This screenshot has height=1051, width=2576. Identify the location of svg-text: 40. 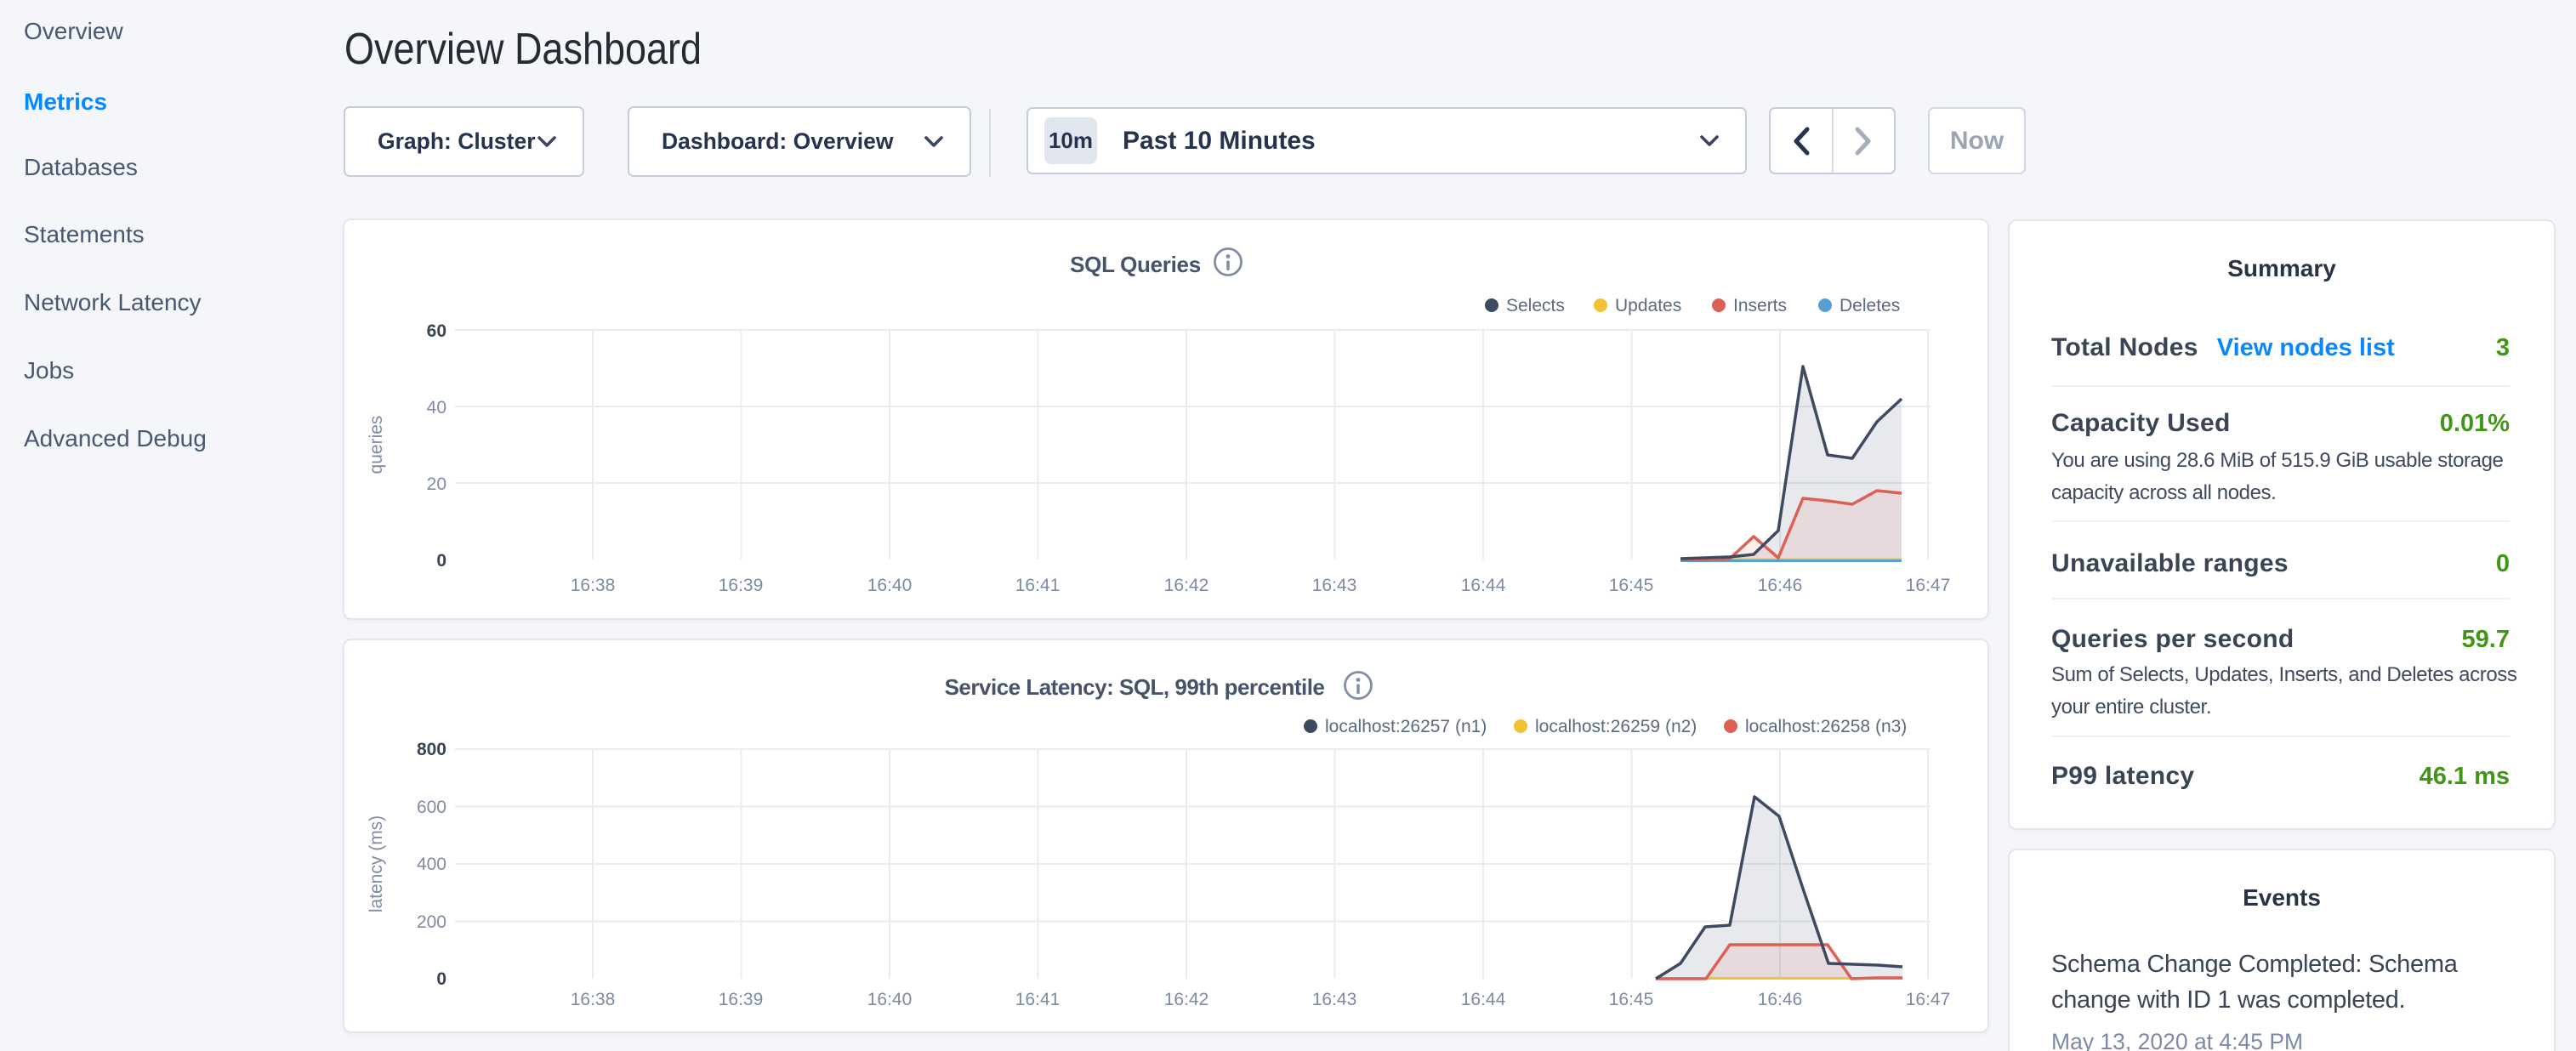
(436, 408).